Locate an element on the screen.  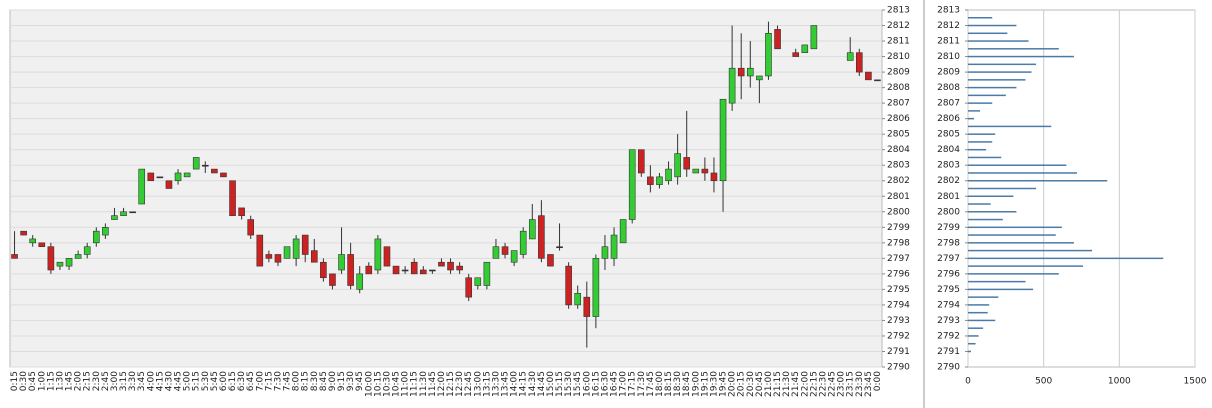
x-tick-label: 500 is located at coordinates (1043, 382).